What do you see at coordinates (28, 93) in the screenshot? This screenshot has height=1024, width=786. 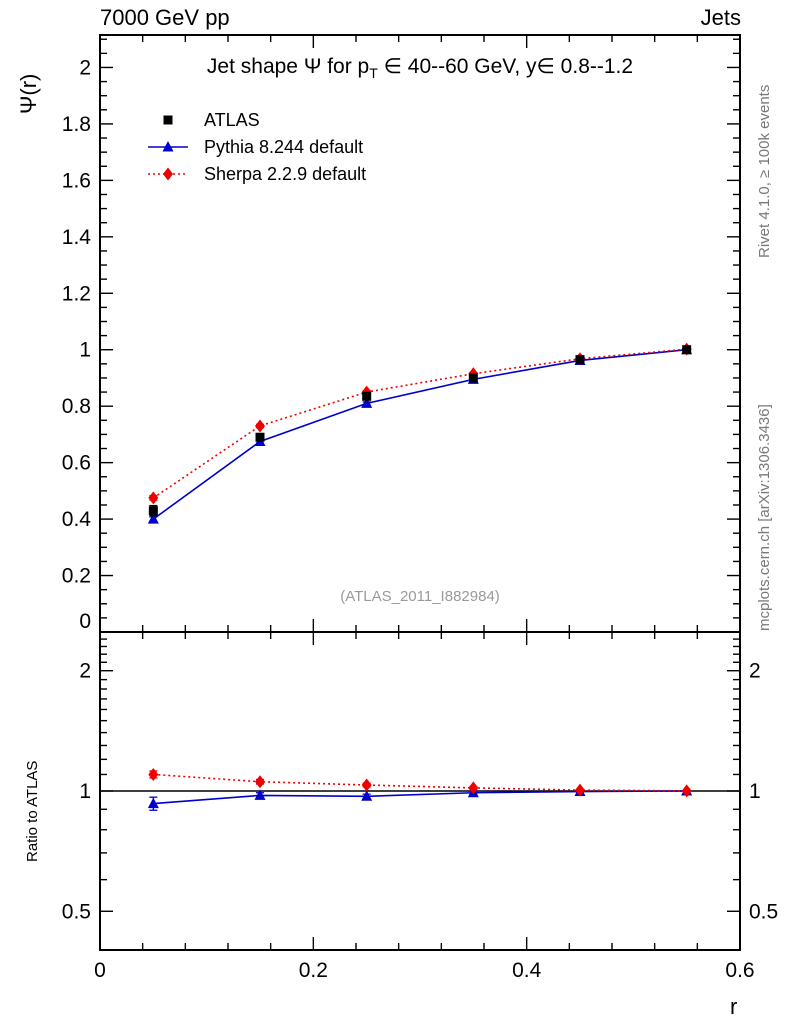 I see `y-axis-label: Ψ(r)` at bounding box center [28, 93].